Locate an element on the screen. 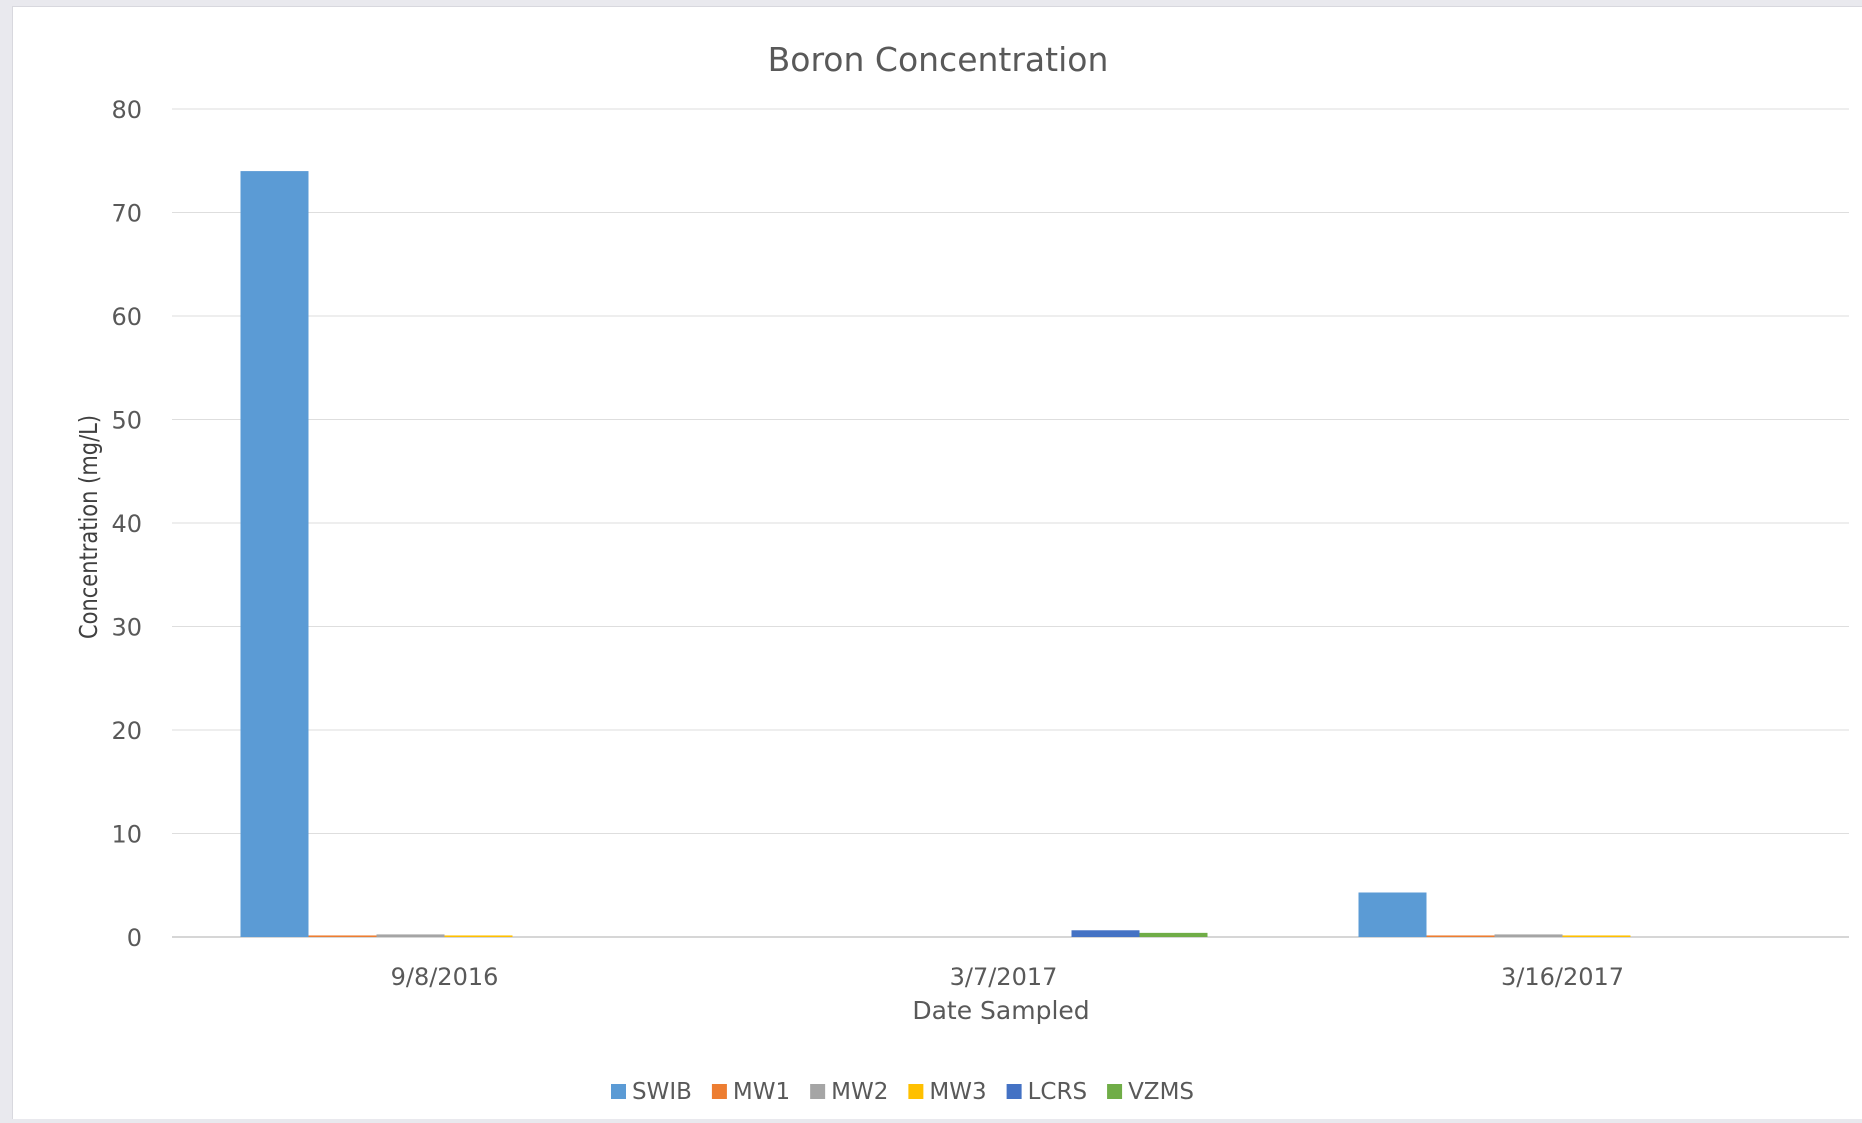 Image resolution: width=1862 pixels, height=1123 pixels. y-tick-label: 0 is located at coordinates (134, 938).